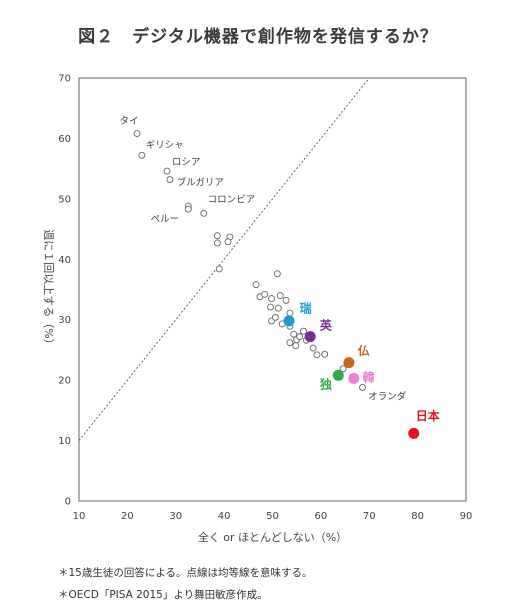 This screenshot has height=613, width=516. What do you see at coordinates (306, 307) in the screenshot?
I see `highlight-label: 瑞` at bounding box center [306, 307].